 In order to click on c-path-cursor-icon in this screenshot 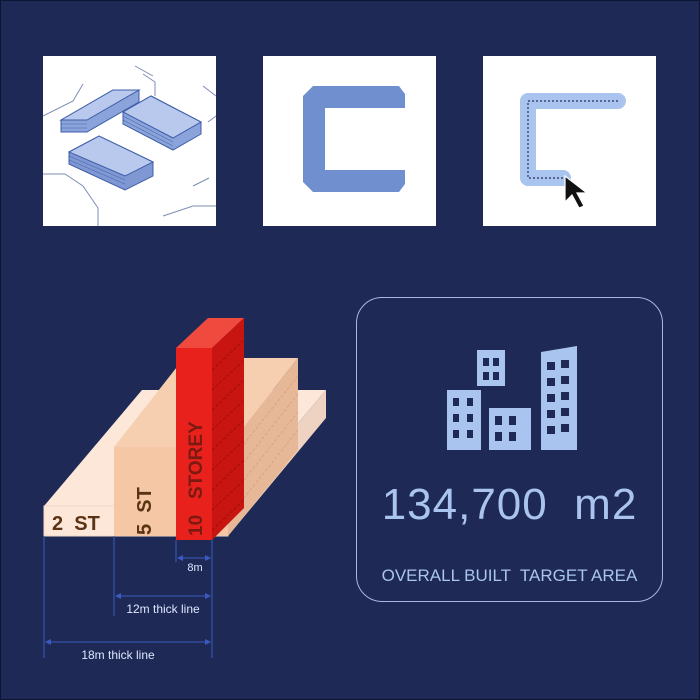, I will do `click(573, 151)`.